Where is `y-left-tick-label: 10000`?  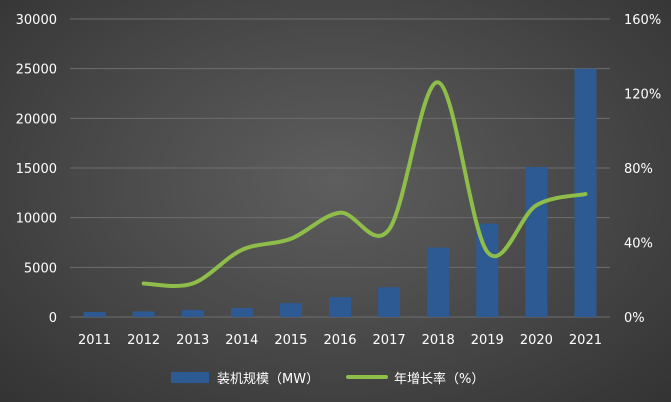
y-left-tick-label: 10000 is located at coordinates (36, 219).